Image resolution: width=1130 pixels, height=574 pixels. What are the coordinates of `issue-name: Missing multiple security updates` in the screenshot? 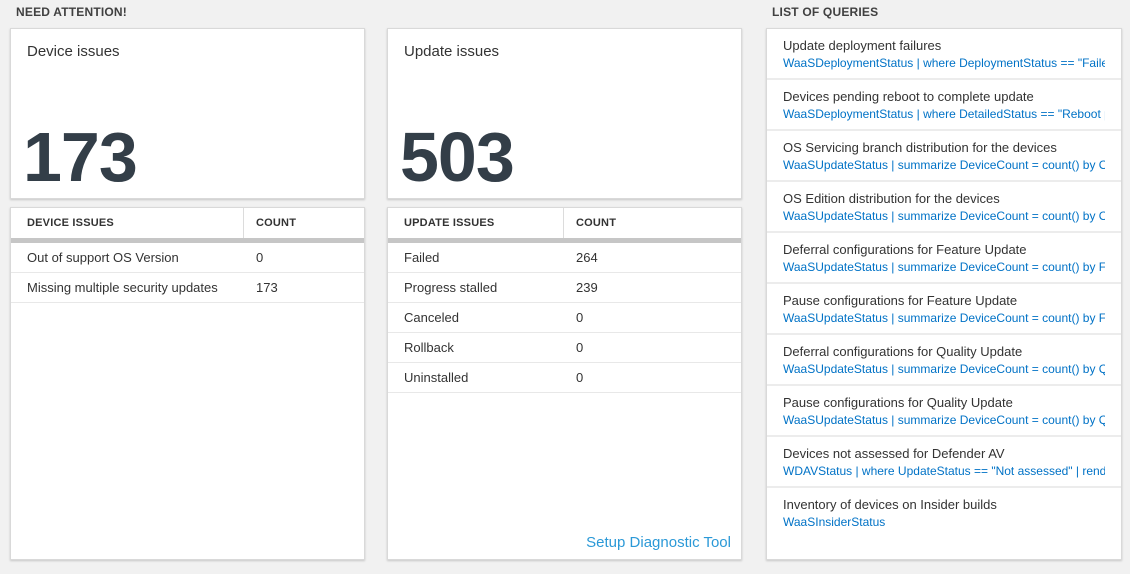 It's located at (122, 287).